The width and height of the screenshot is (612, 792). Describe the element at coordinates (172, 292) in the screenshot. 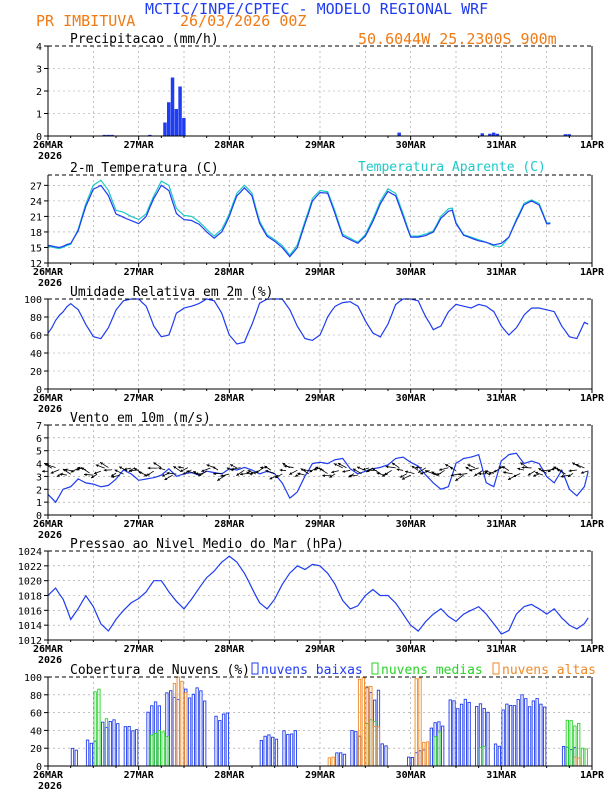

I see `panel-title: Umidade Relativa em 2m (%)` at that location.